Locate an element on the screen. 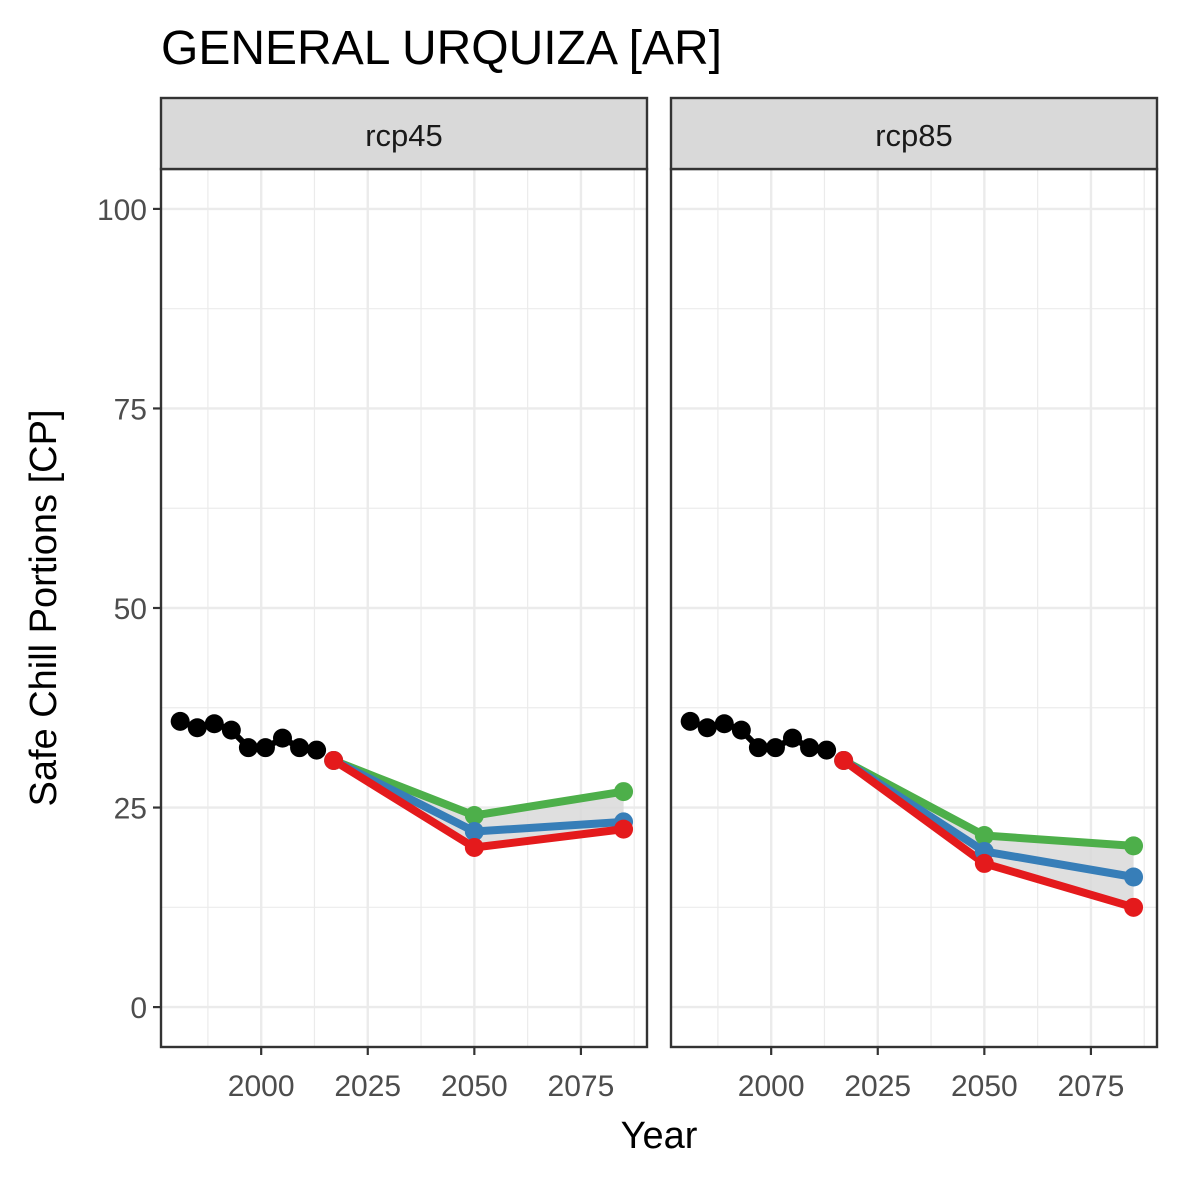 This screenshot has height=1181, width=1181. chart-title: GENERAL URQUIZA [AR] is located at coordinates (441, 48).